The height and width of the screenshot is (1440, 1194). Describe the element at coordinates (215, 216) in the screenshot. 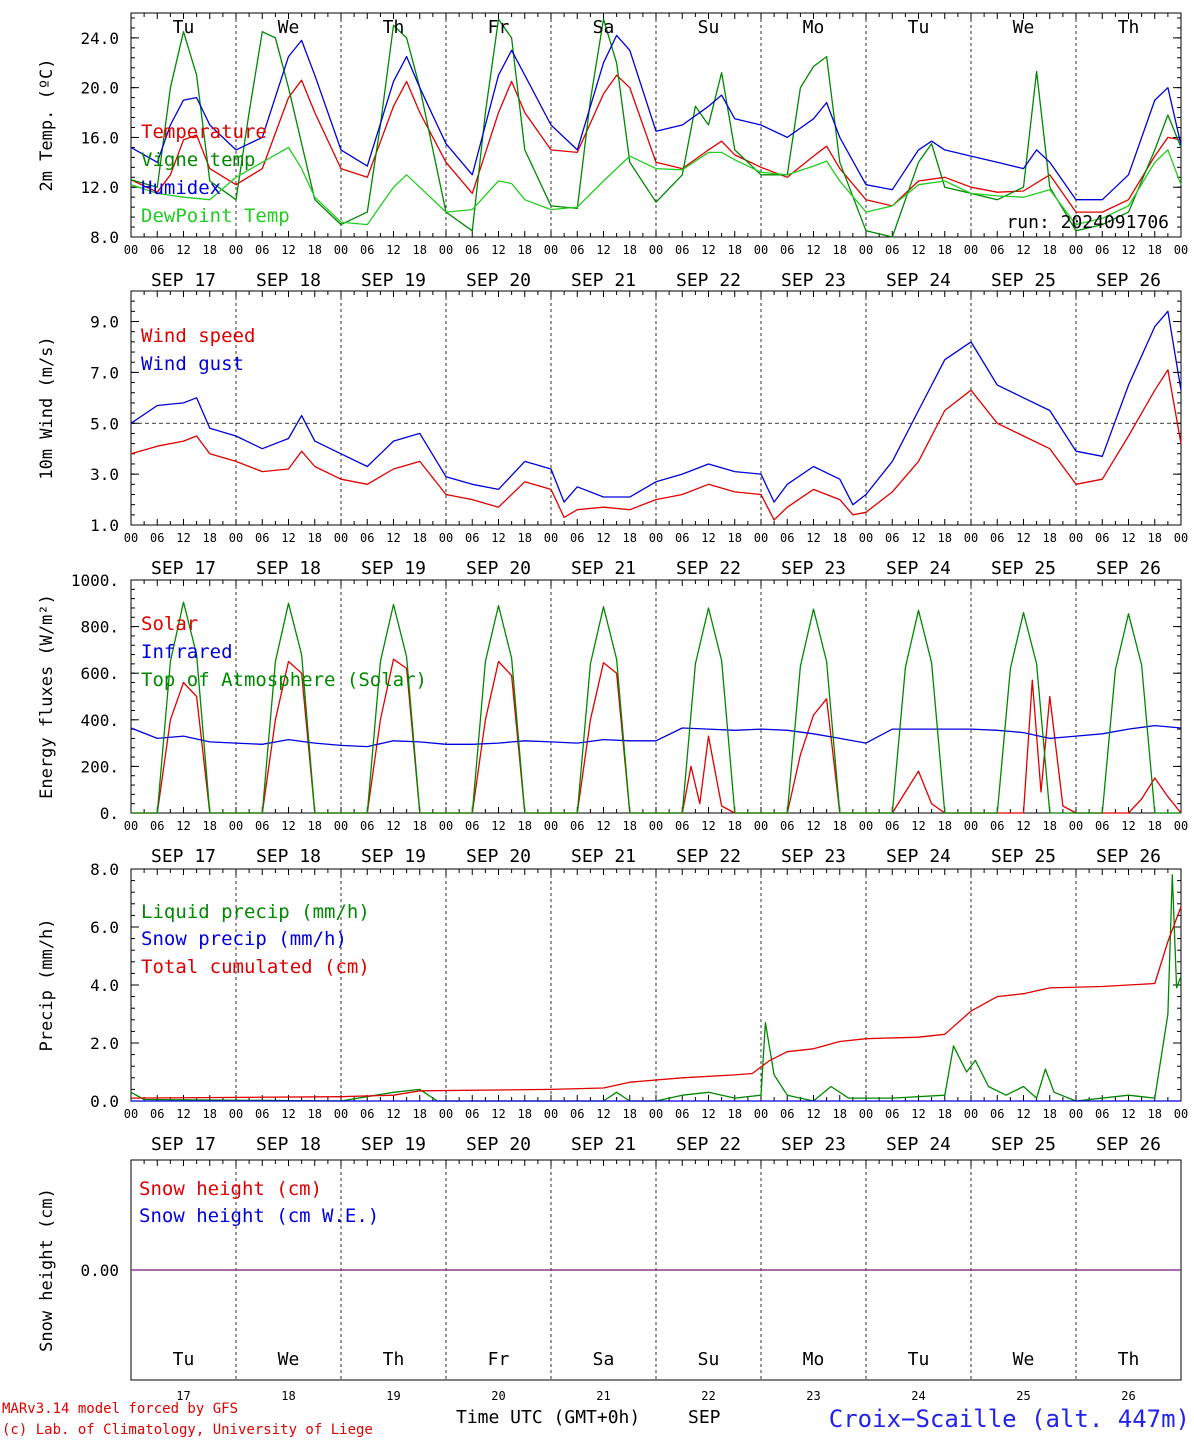

I see `legend-entry: DewPoint Temp` at that location.